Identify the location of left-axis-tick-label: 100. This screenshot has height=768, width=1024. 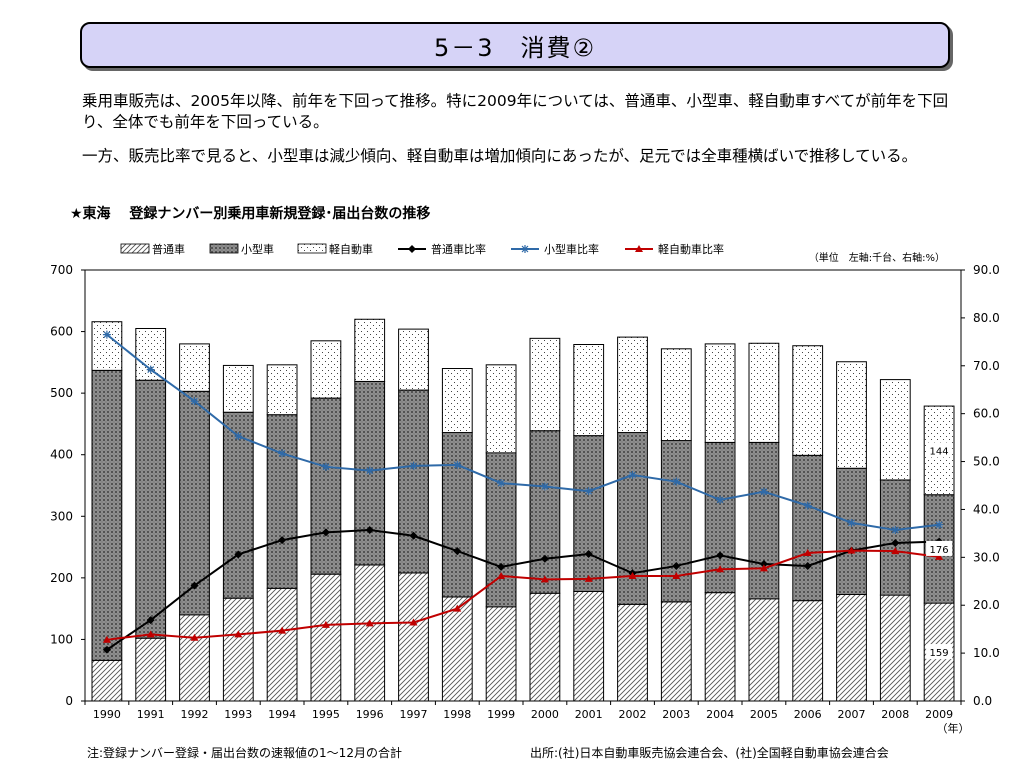
(61, 639).